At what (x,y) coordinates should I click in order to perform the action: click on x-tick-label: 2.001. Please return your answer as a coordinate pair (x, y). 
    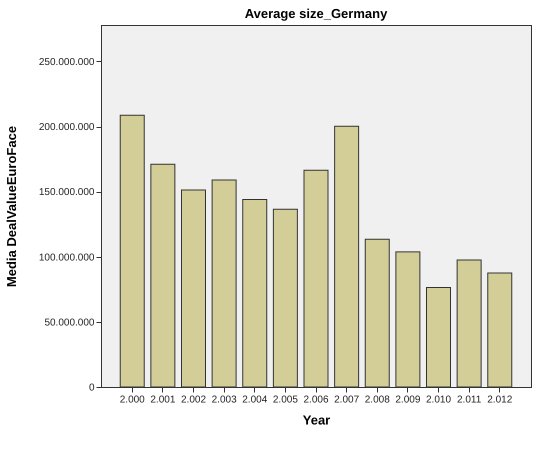
    Looking at the image, I should click on (163, 400).